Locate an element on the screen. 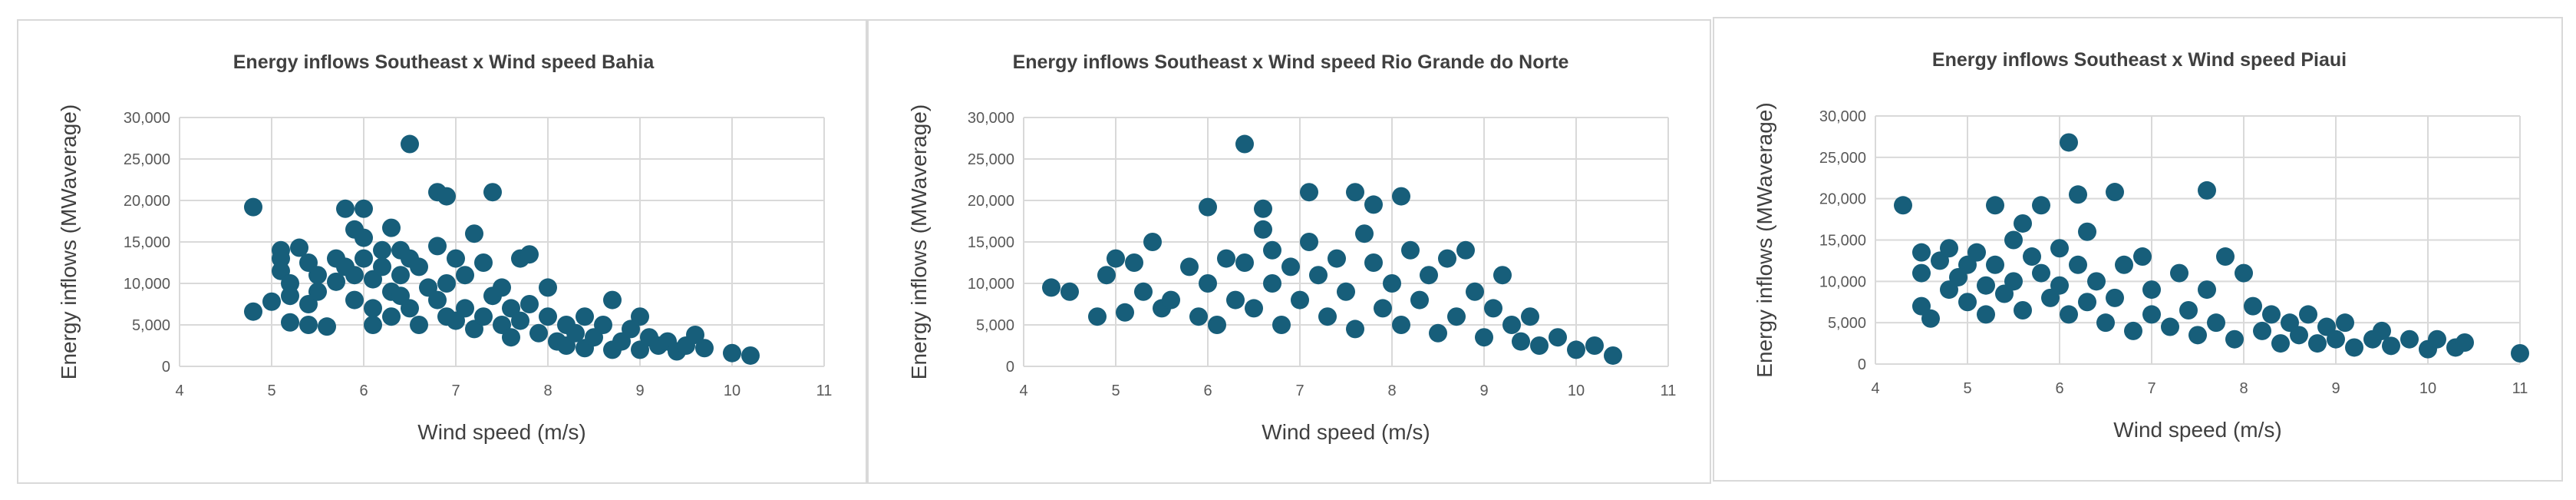  x-tick-label: 10 is located at coordinates (2427, 388).